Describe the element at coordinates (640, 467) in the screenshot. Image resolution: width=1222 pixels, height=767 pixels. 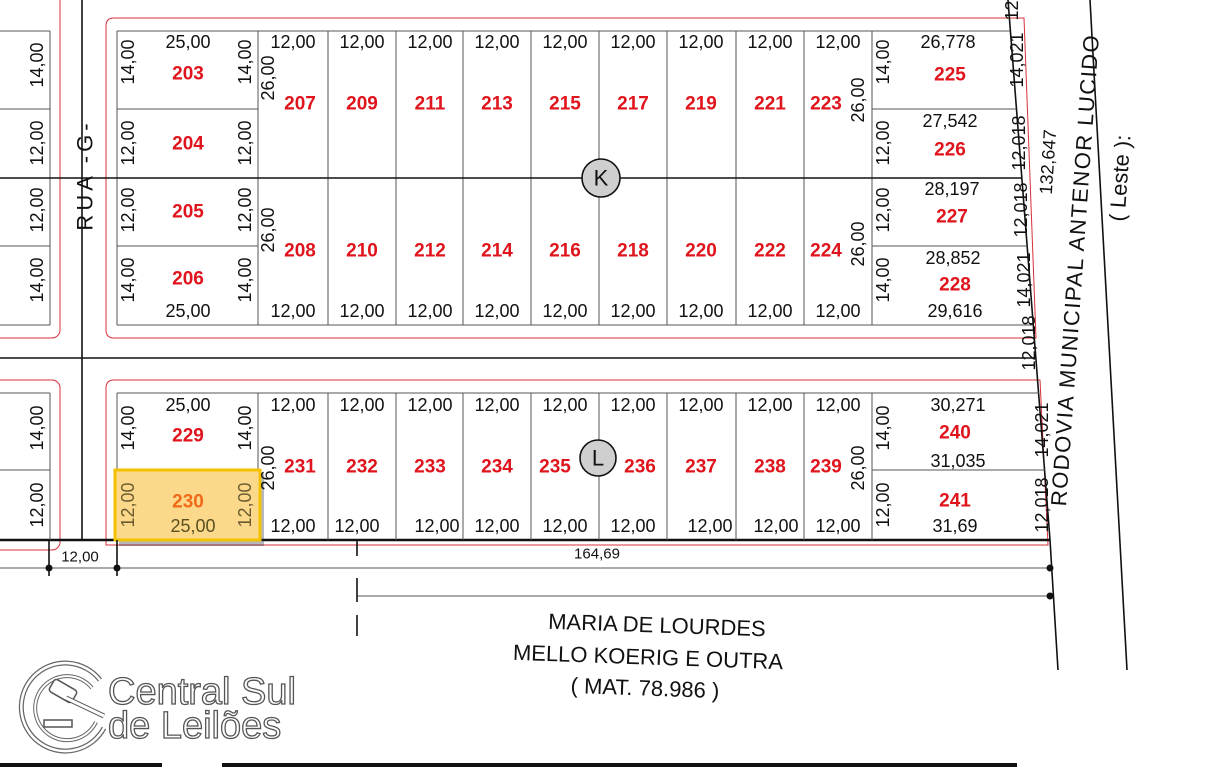
I see `lot-number: 236` at that location.